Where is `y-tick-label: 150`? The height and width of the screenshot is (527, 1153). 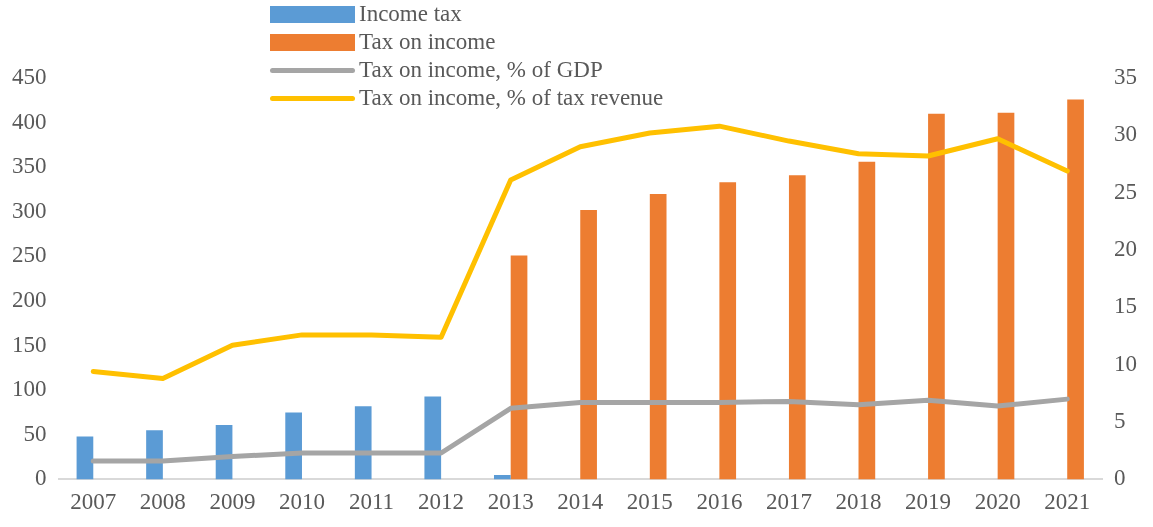 y-tick-label: 150 is located at coordinates (29, 344).